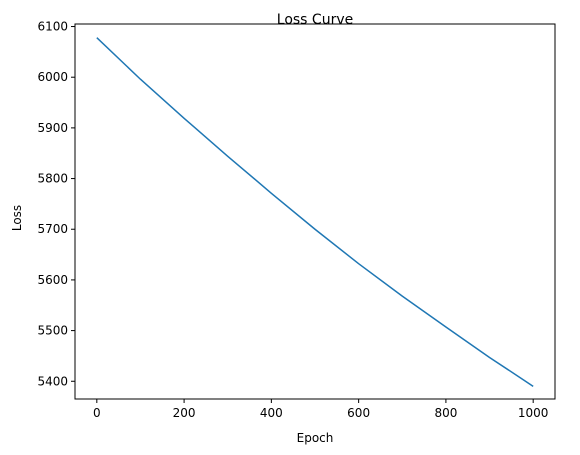 Image resolution: width=580 pixels, height=455 pixels. What do you see at coordinates (52, 128) in the screenshot?
I see `y-tick-label: 5900` at bounding box center [52, 128].